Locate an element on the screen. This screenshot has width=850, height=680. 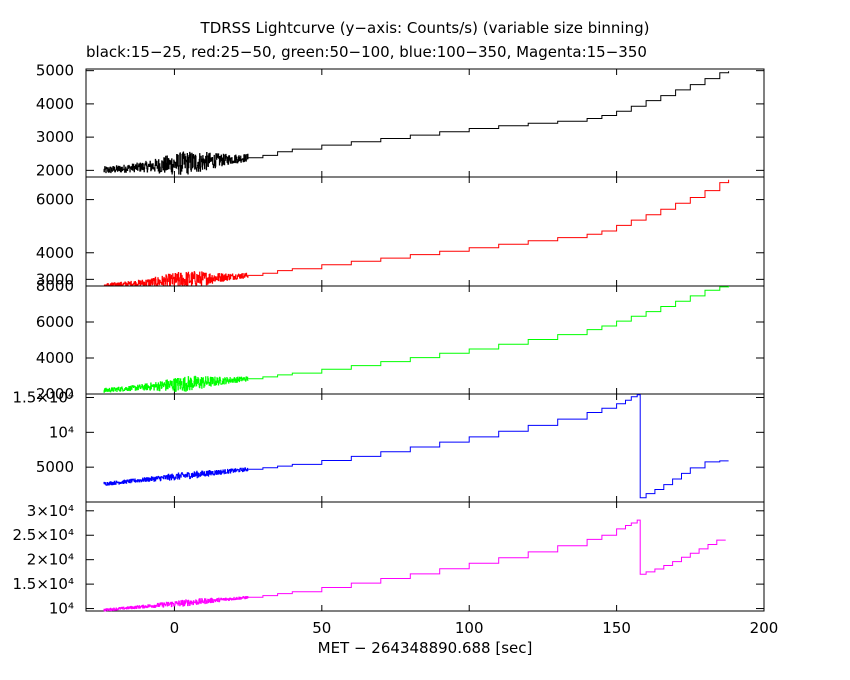
panel-1: 3000 4000 6000 is located at coordinates (400, 232).